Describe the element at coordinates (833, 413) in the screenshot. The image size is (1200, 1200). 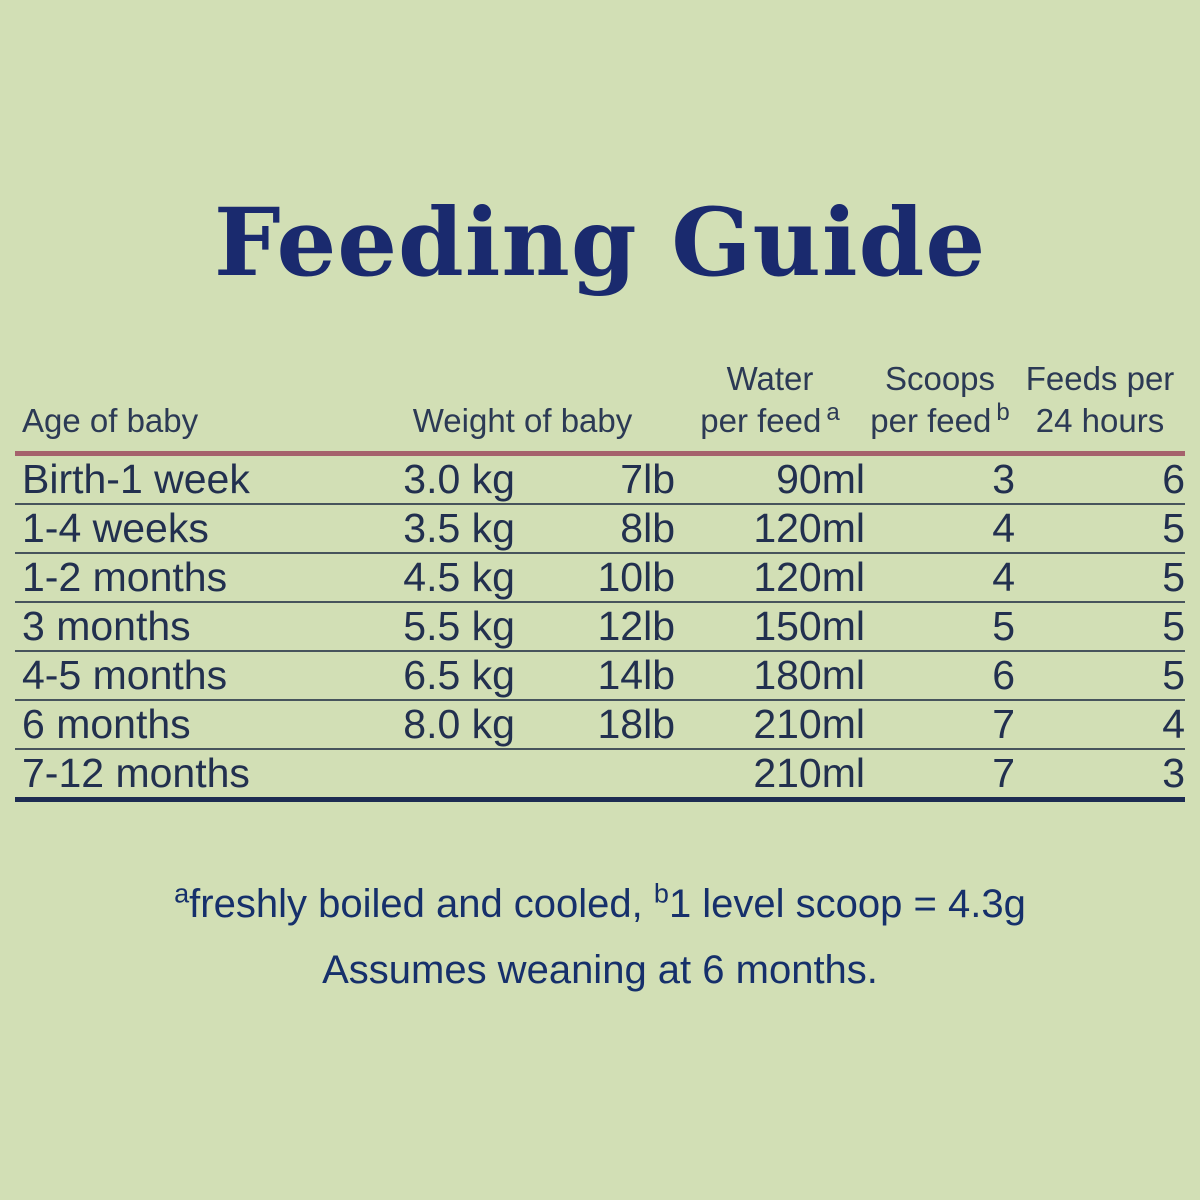
I see `footnote-marker-a: a` at that location.